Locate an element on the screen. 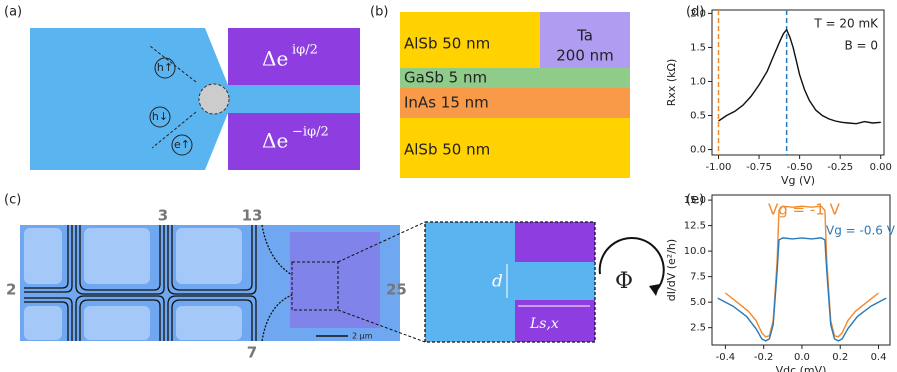 The image size is (897, 372). contact-number: 25 is located at coordinates (396, 290).